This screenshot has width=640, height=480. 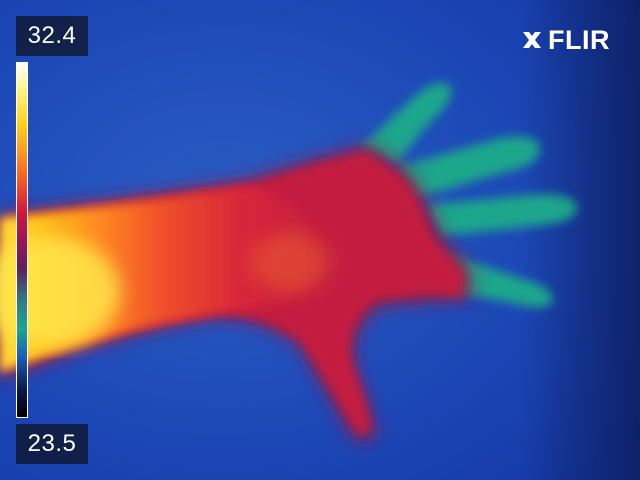 I want to click on brand-logo: FLIR, so click(x=564, y=40).